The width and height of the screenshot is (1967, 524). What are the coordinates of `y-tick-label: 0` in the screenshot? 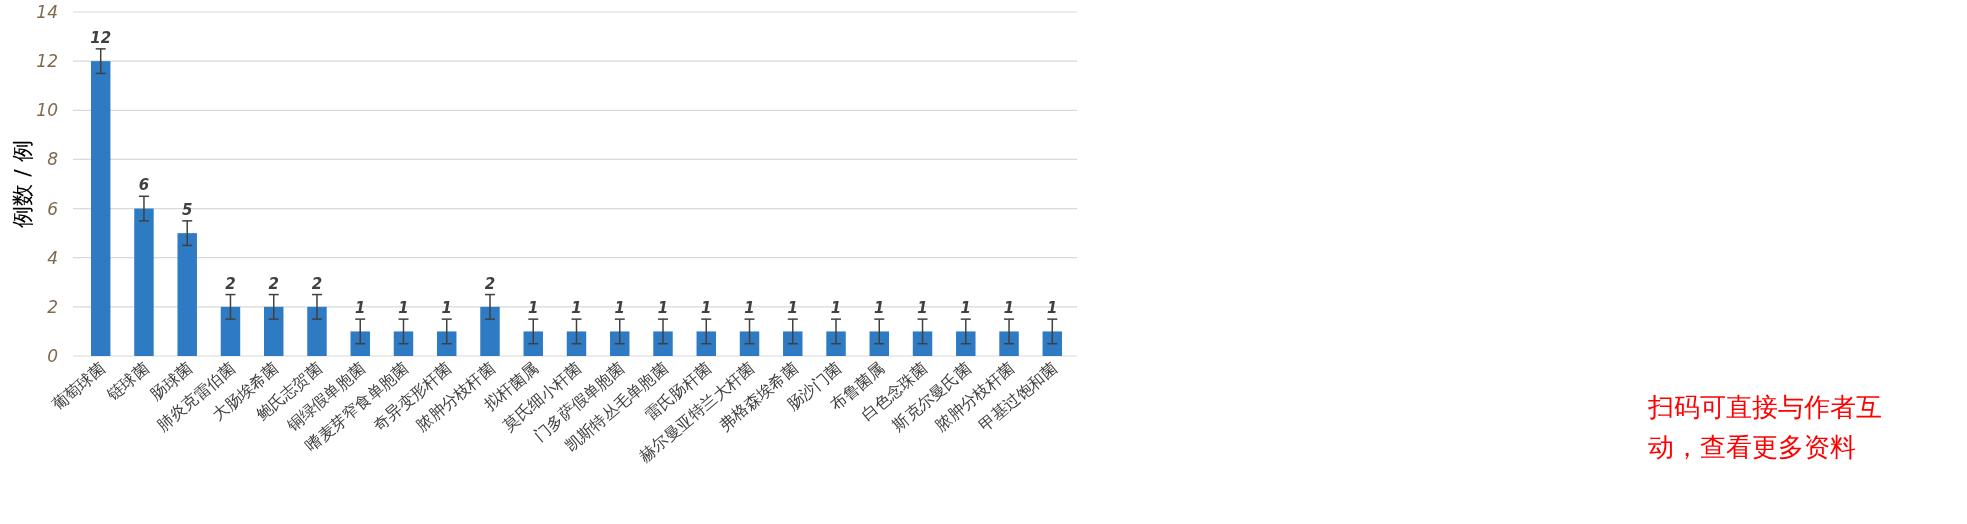 It's located at (52, 355).